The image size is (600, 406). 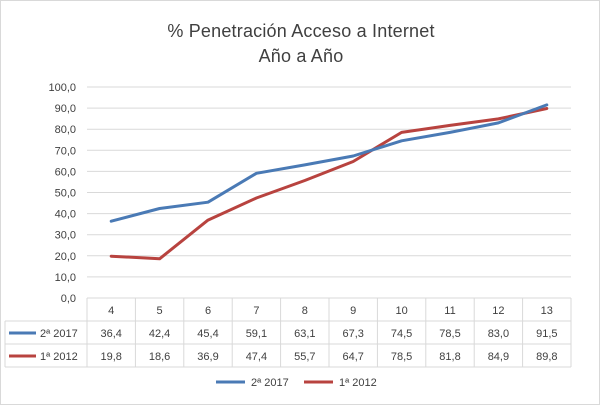 What do you see at coordinates (110, 334) in the screenshot?
I see `table-cell-value: 36,4` at bounding box center [110, 334].